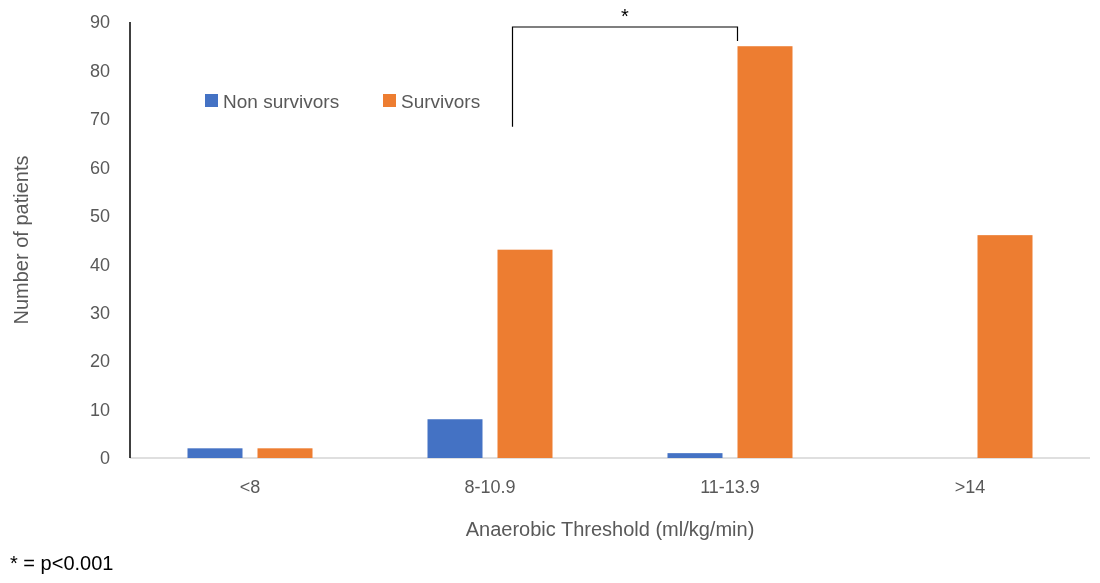 This screenshot has width=1100, height=583. I want to click on y-tick-label: 60, so click(99, 167).